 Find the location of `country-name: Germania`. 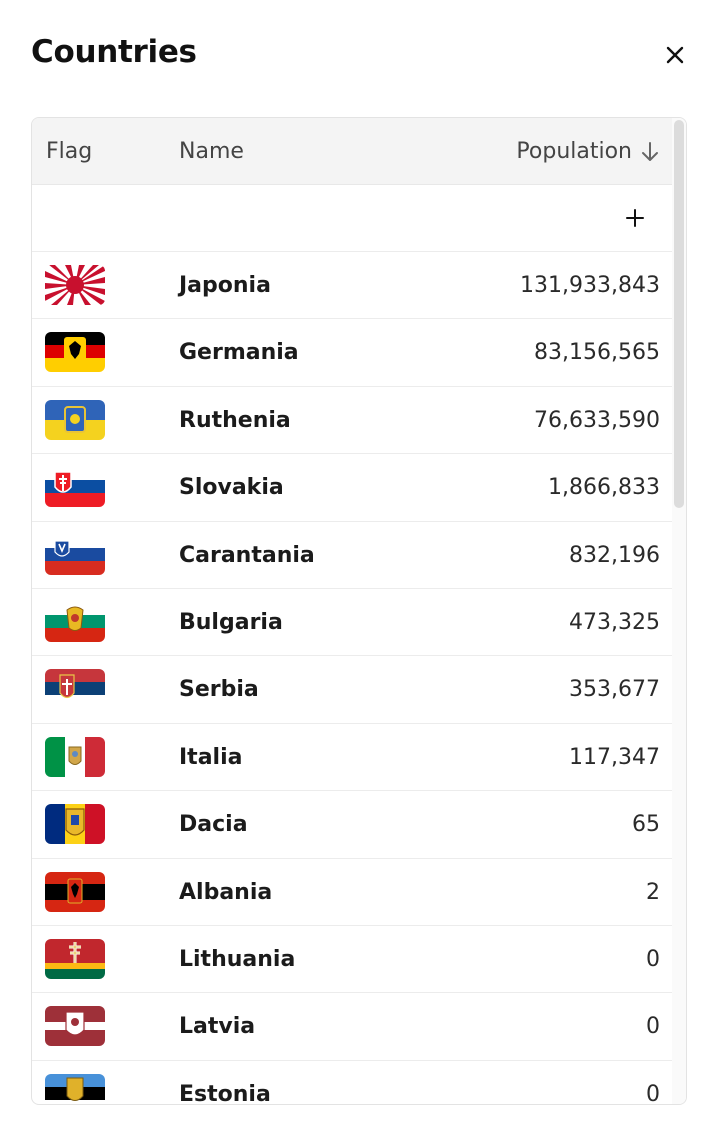

country-name: Germania is located at coordinates (239, 353).